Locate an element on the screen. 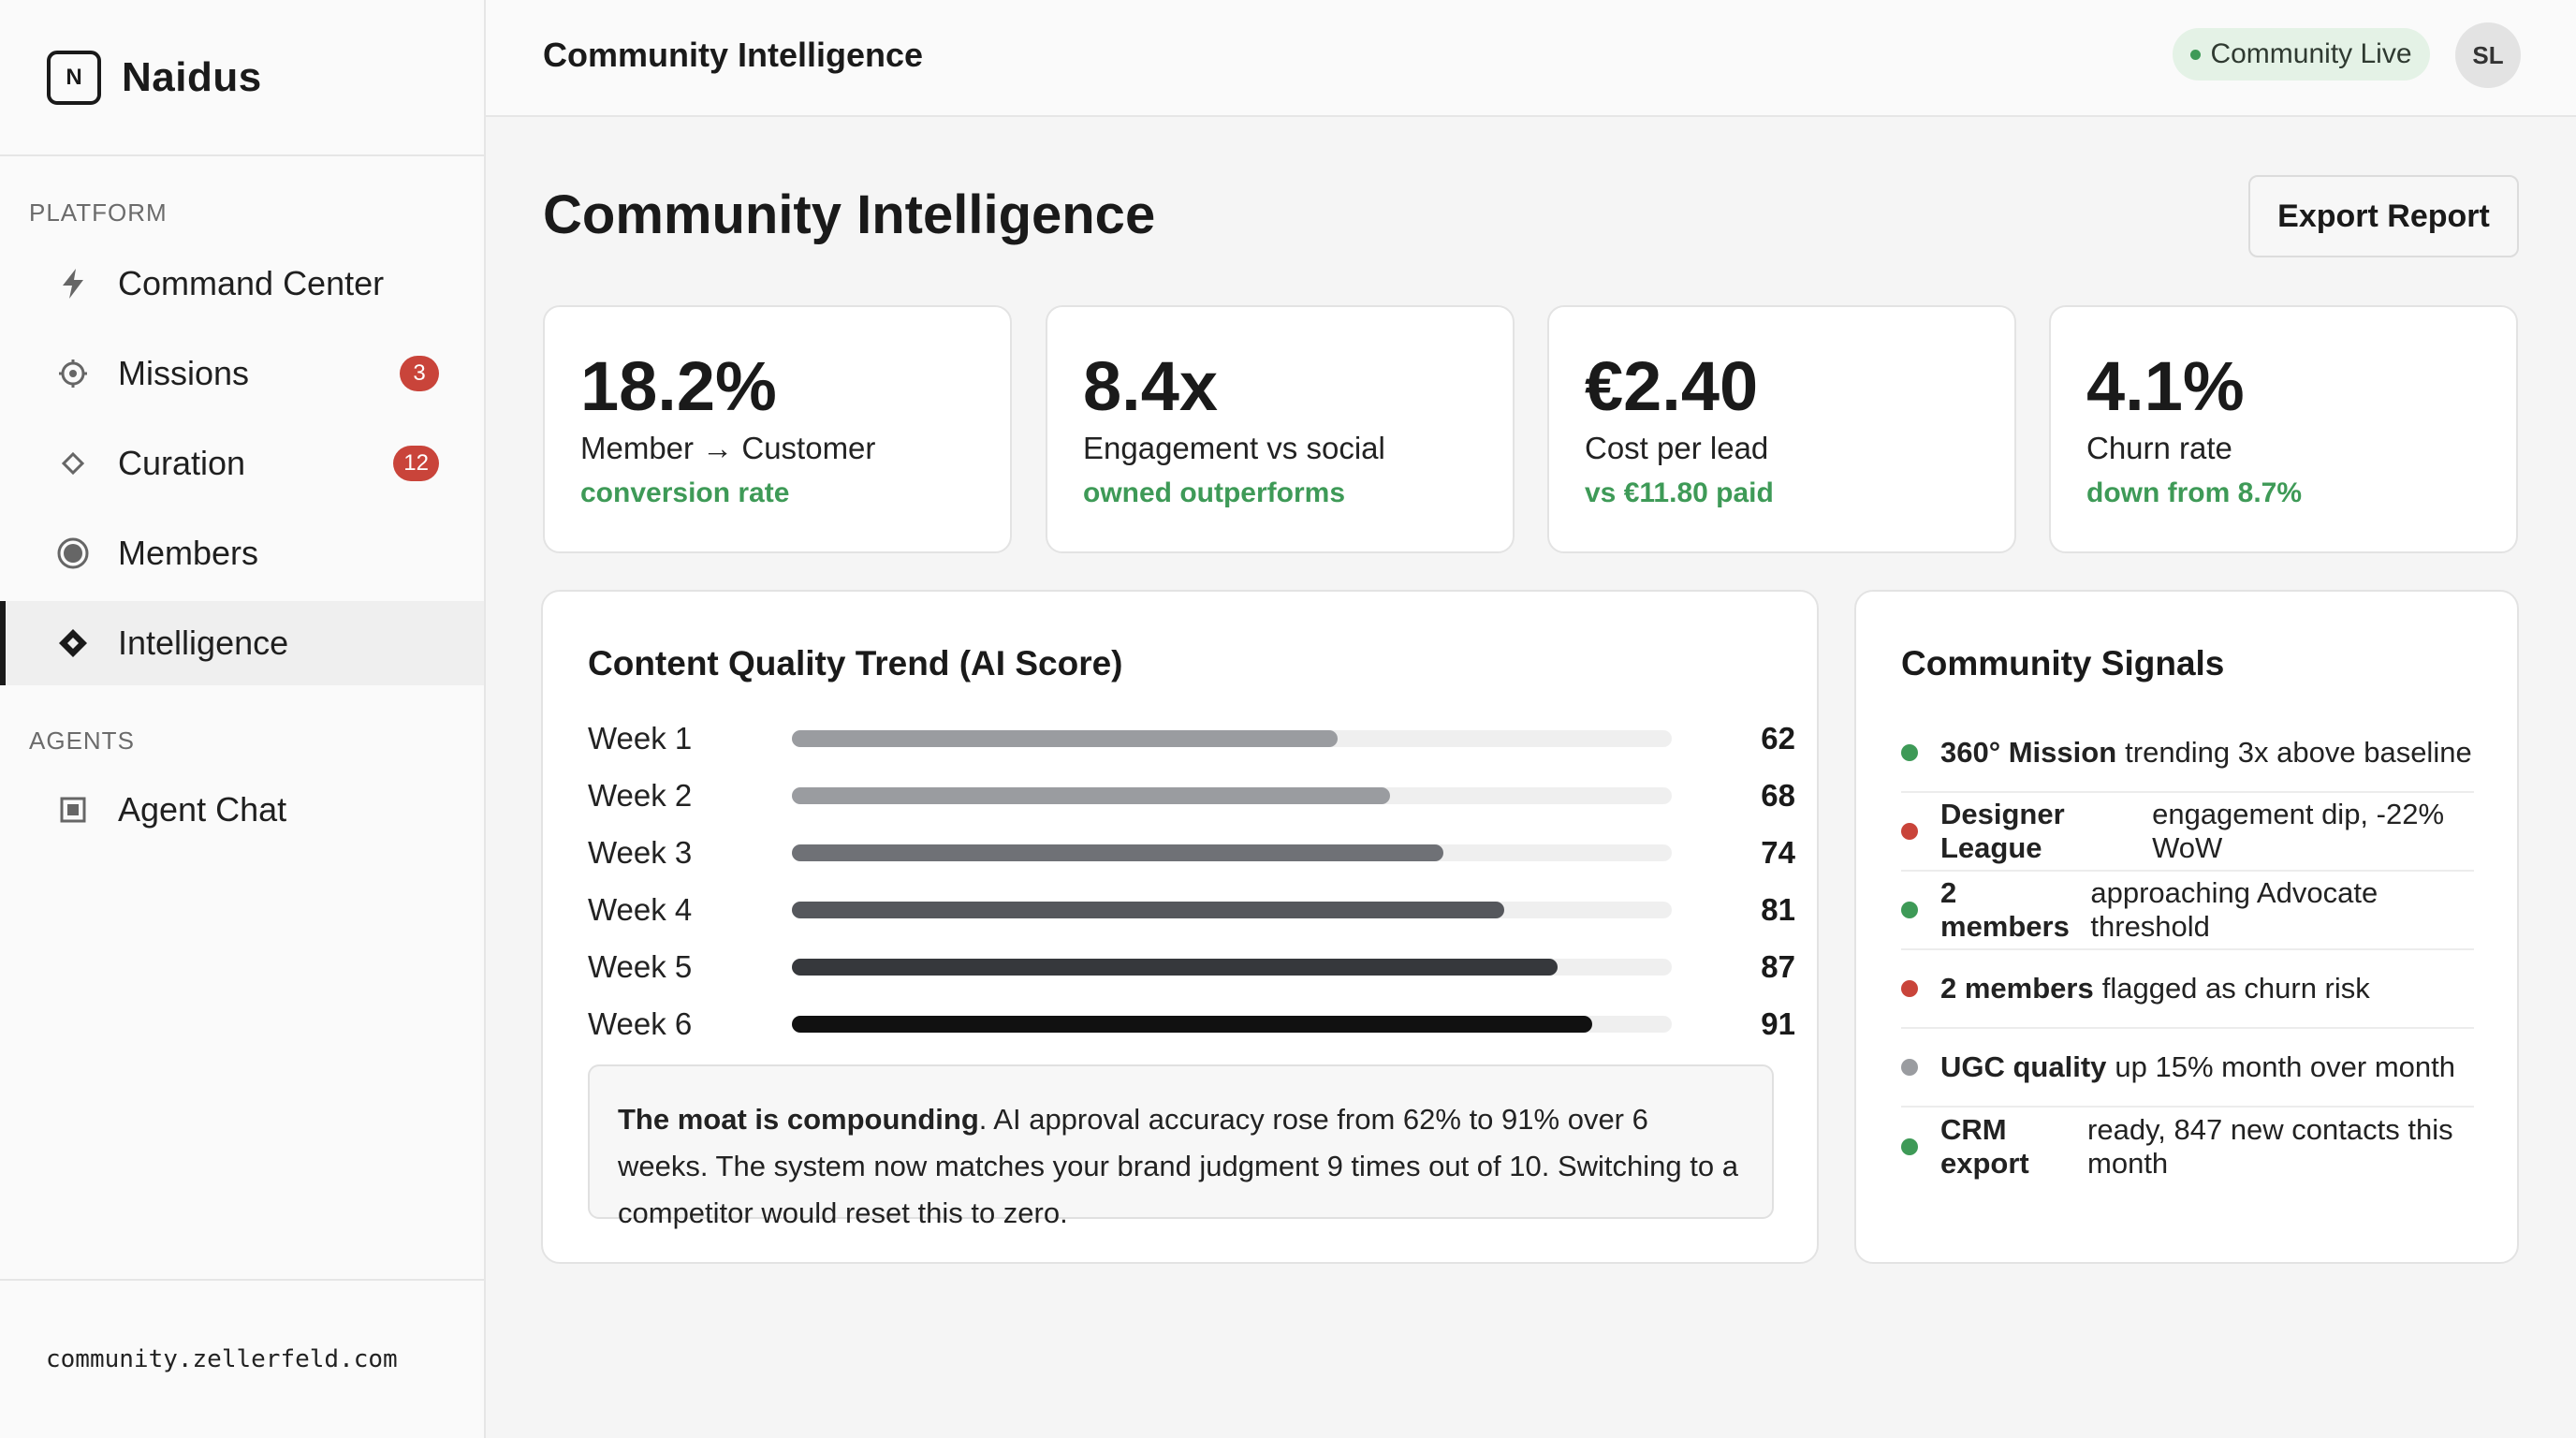  top-bar: Community Intelligence Community Live SL is located at coordinates (1531, 58).